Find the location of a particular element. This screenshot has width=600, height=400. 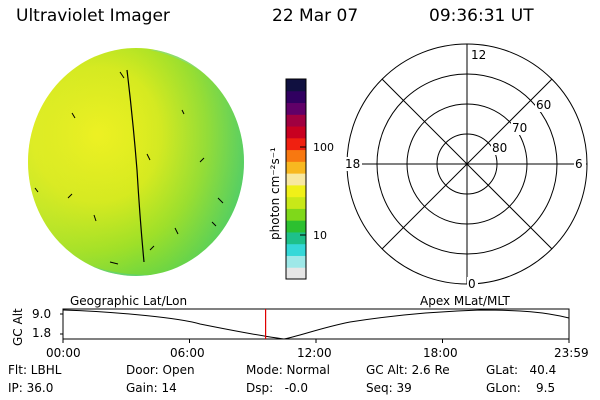

mlt-label-0: 0 is located at coordinates (472, 284).